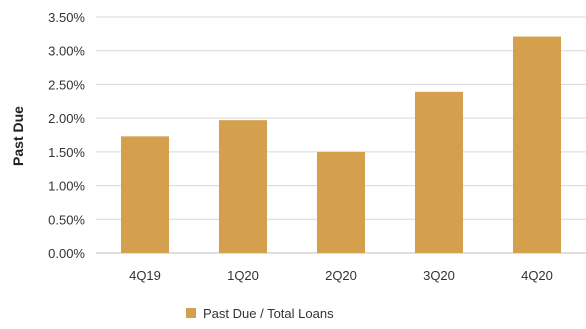 Image resolution: width=586 pixels, height=329 pixels. Describe the element at coordinates (439, 275) in the screenshot. I see `x-tick-label: 3Q20` at that location.